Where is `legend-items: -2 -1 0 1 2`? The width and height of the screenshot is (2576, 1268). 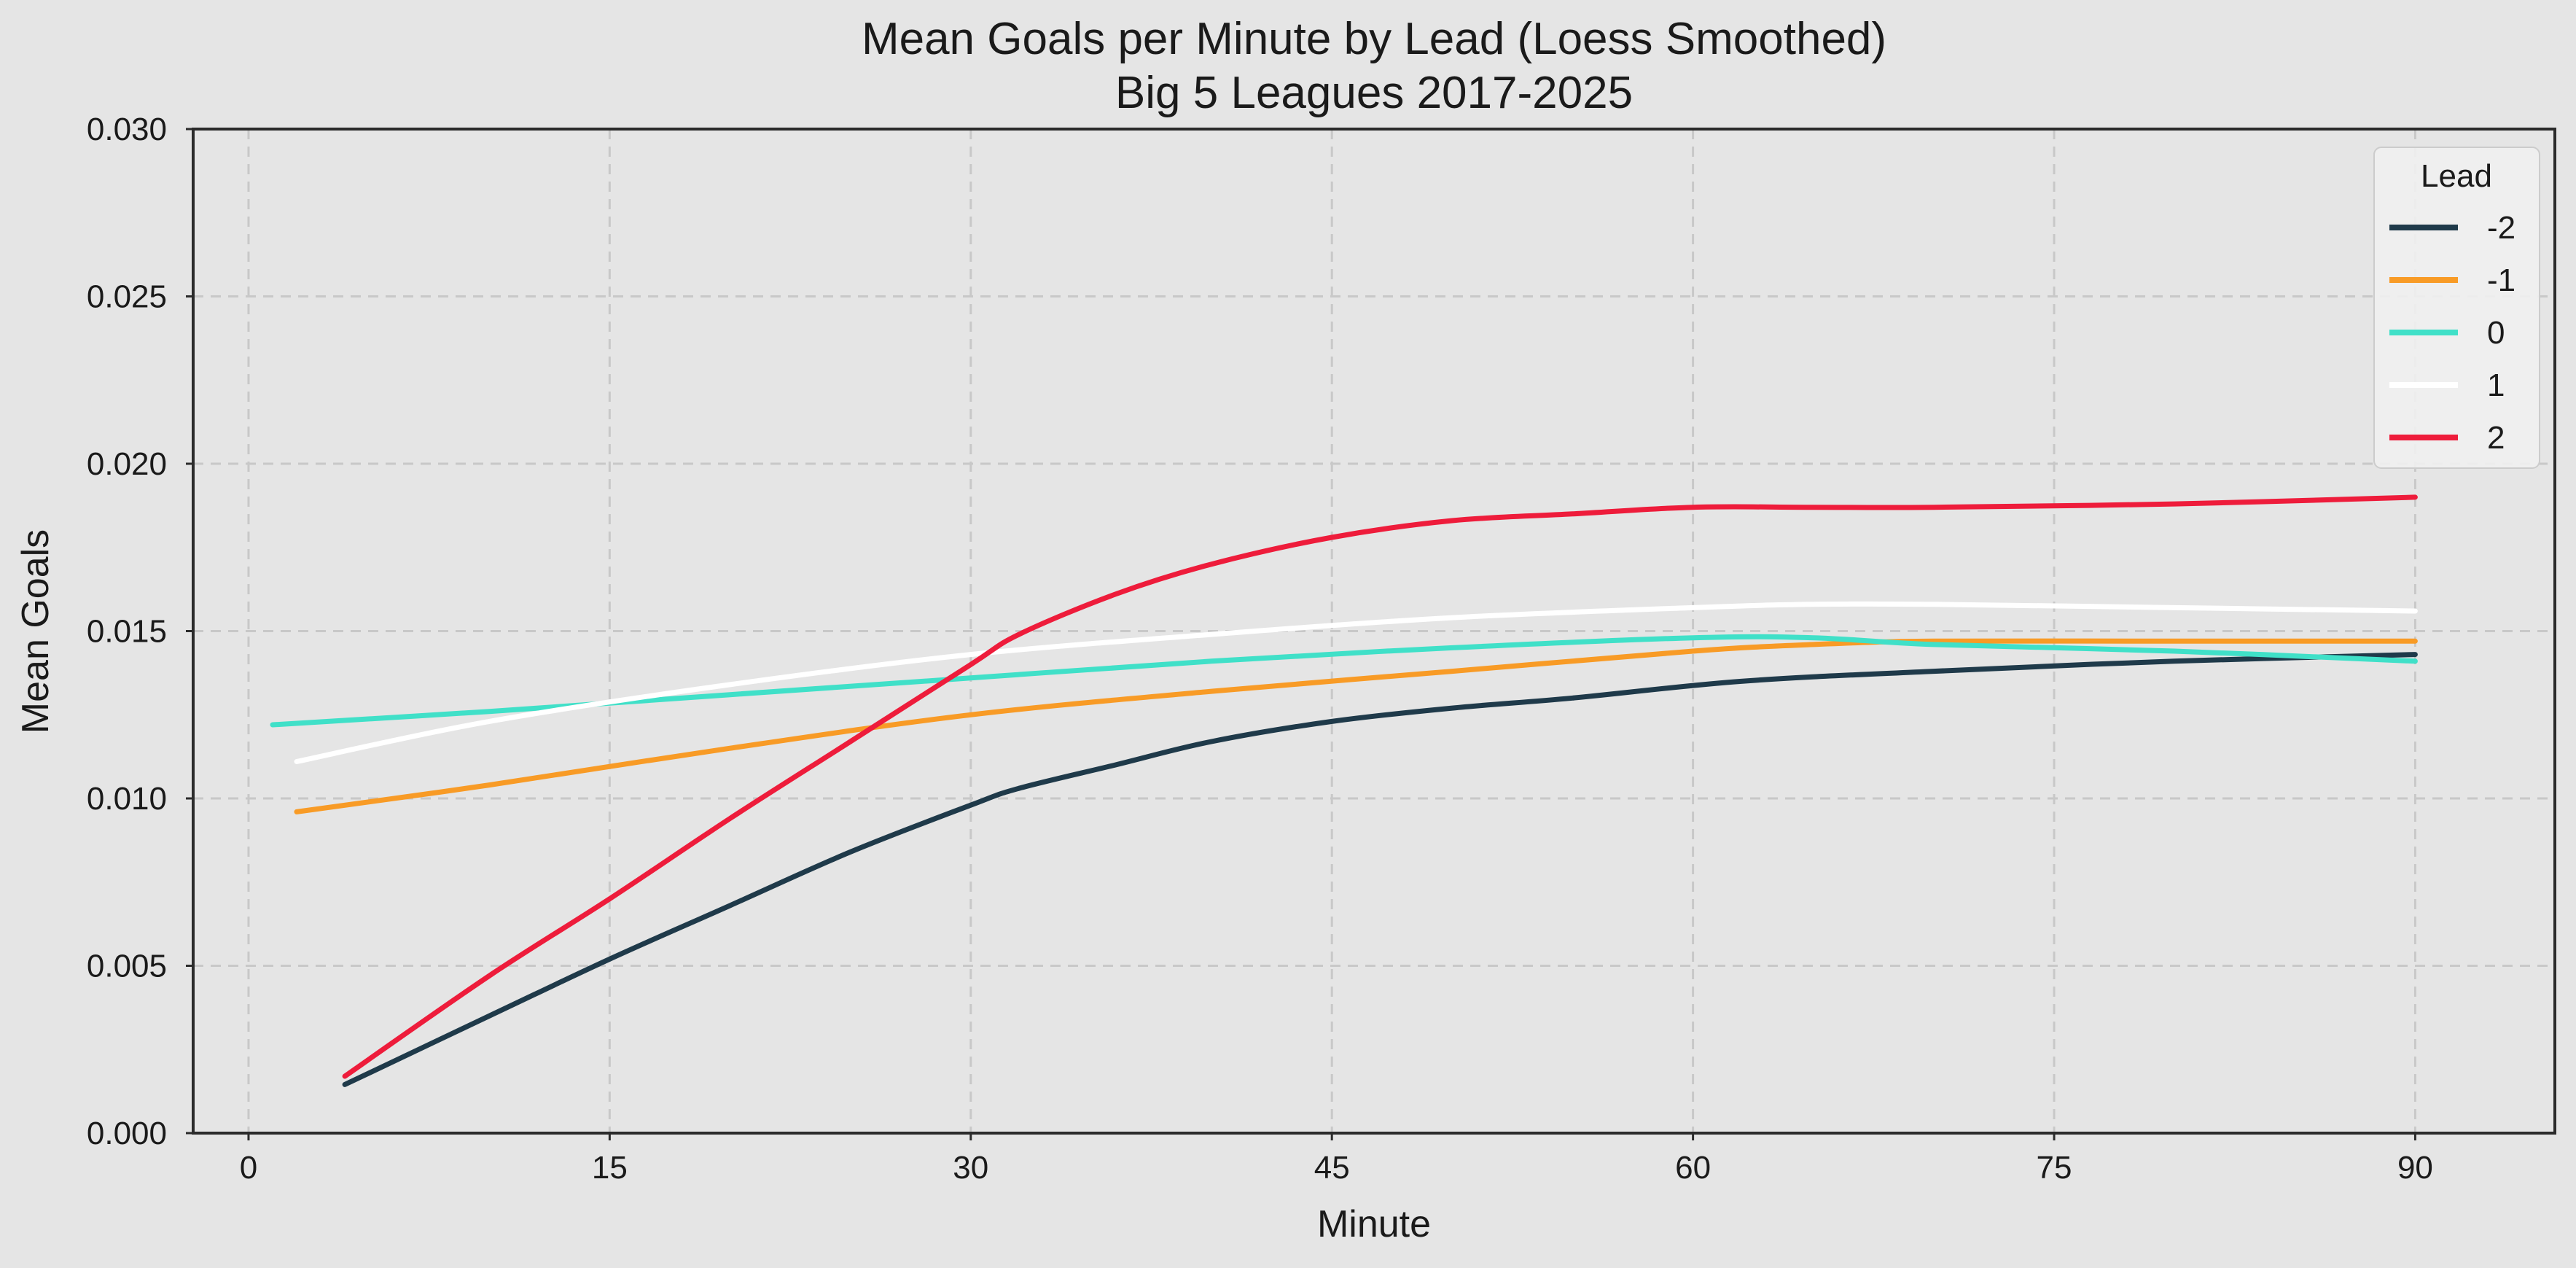
legend-items: -2 -1 0 1 2 is located at coordinates (2452, 333).